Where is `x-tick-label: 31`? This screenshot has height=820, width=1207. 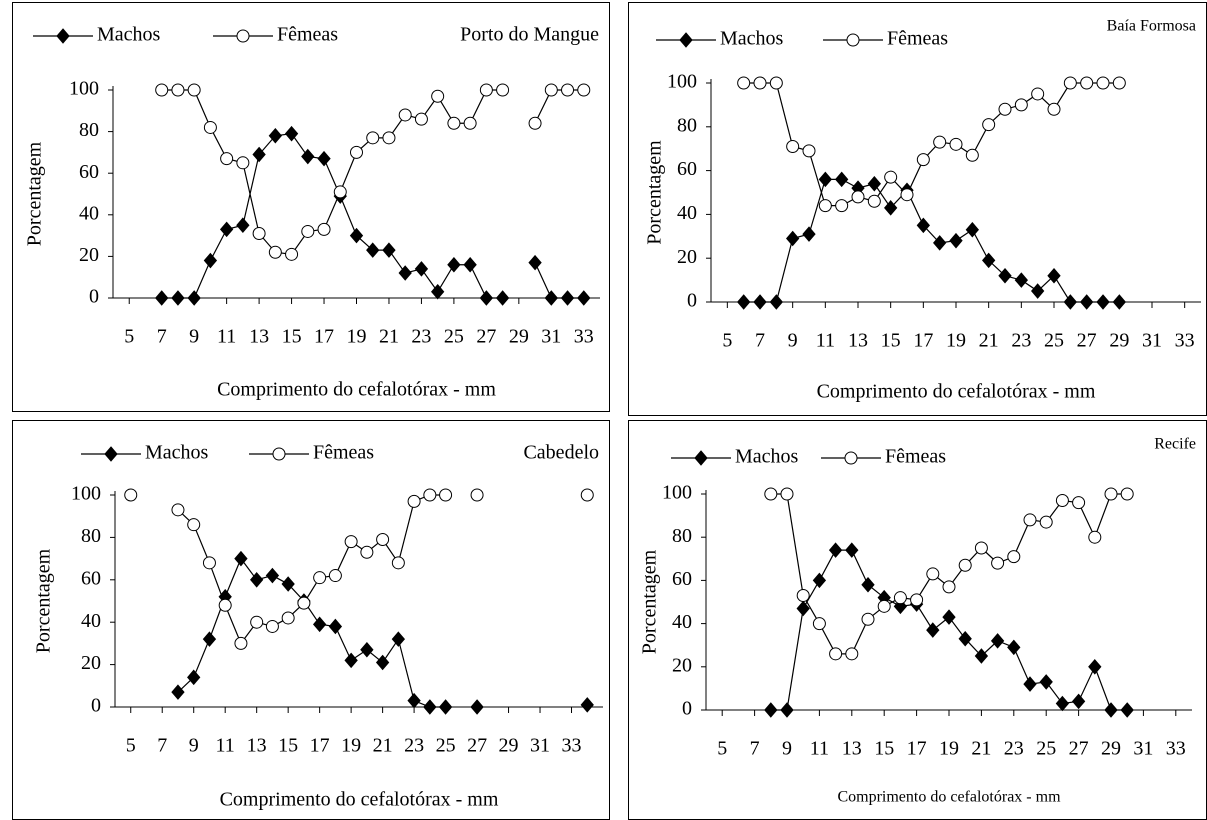 x-tick-label: 31 is located at coordinates (551, 337).